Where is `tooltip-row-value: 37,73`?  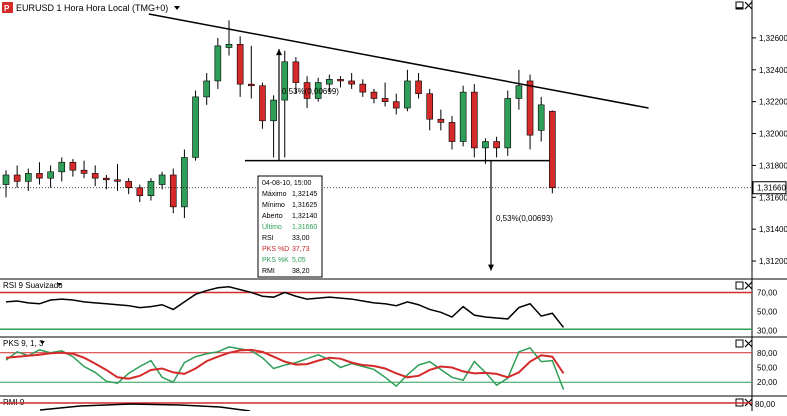 tooltip-row-value: 37,73 is located at coordinates (301, 249).